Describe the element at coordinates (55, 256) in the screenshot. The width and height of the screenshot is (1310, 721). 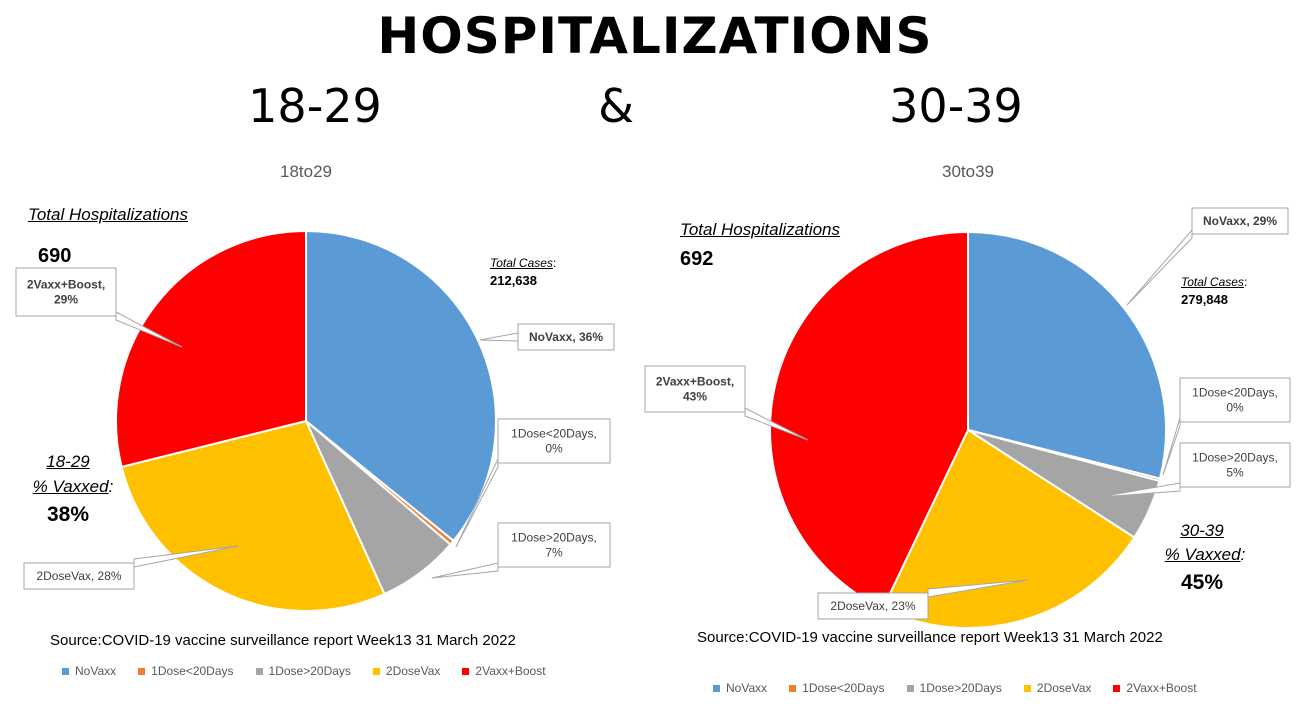
I see `left-total-value: 690` at that location.